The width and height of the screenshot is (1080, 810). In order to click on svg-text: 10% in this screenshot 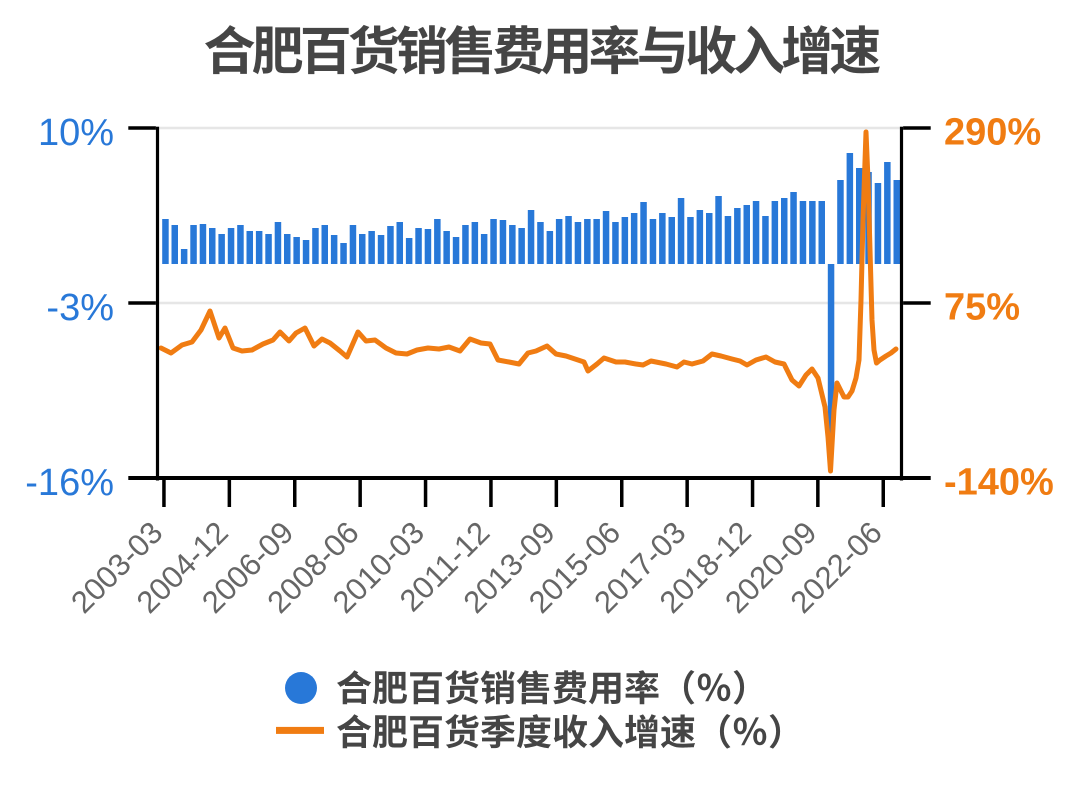, I will do `click(76, 133)`.